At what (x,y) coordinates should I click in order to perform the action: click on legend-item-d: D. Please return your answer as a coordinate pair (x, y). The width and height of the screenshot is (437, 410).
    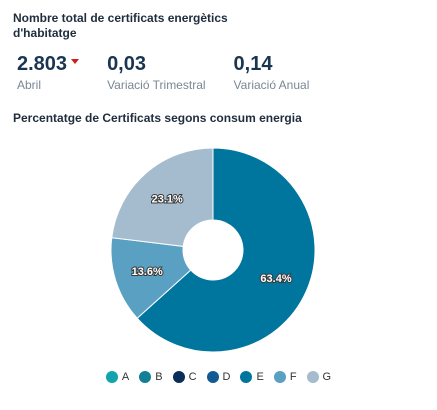
    Looking at the image, I should click on (218, 377).